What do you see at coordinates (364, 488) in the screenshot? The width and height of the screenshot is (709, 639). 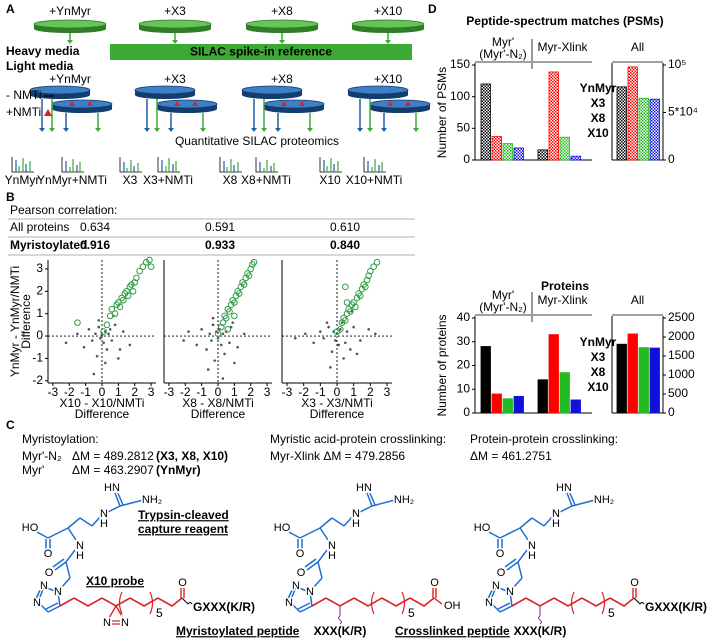 I see `atom: HN` at bounding box center [364, 488].